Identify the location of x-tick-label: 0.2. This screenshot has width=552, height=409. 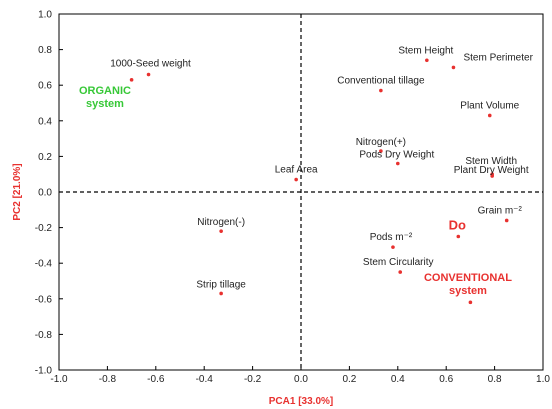
(349, 379).